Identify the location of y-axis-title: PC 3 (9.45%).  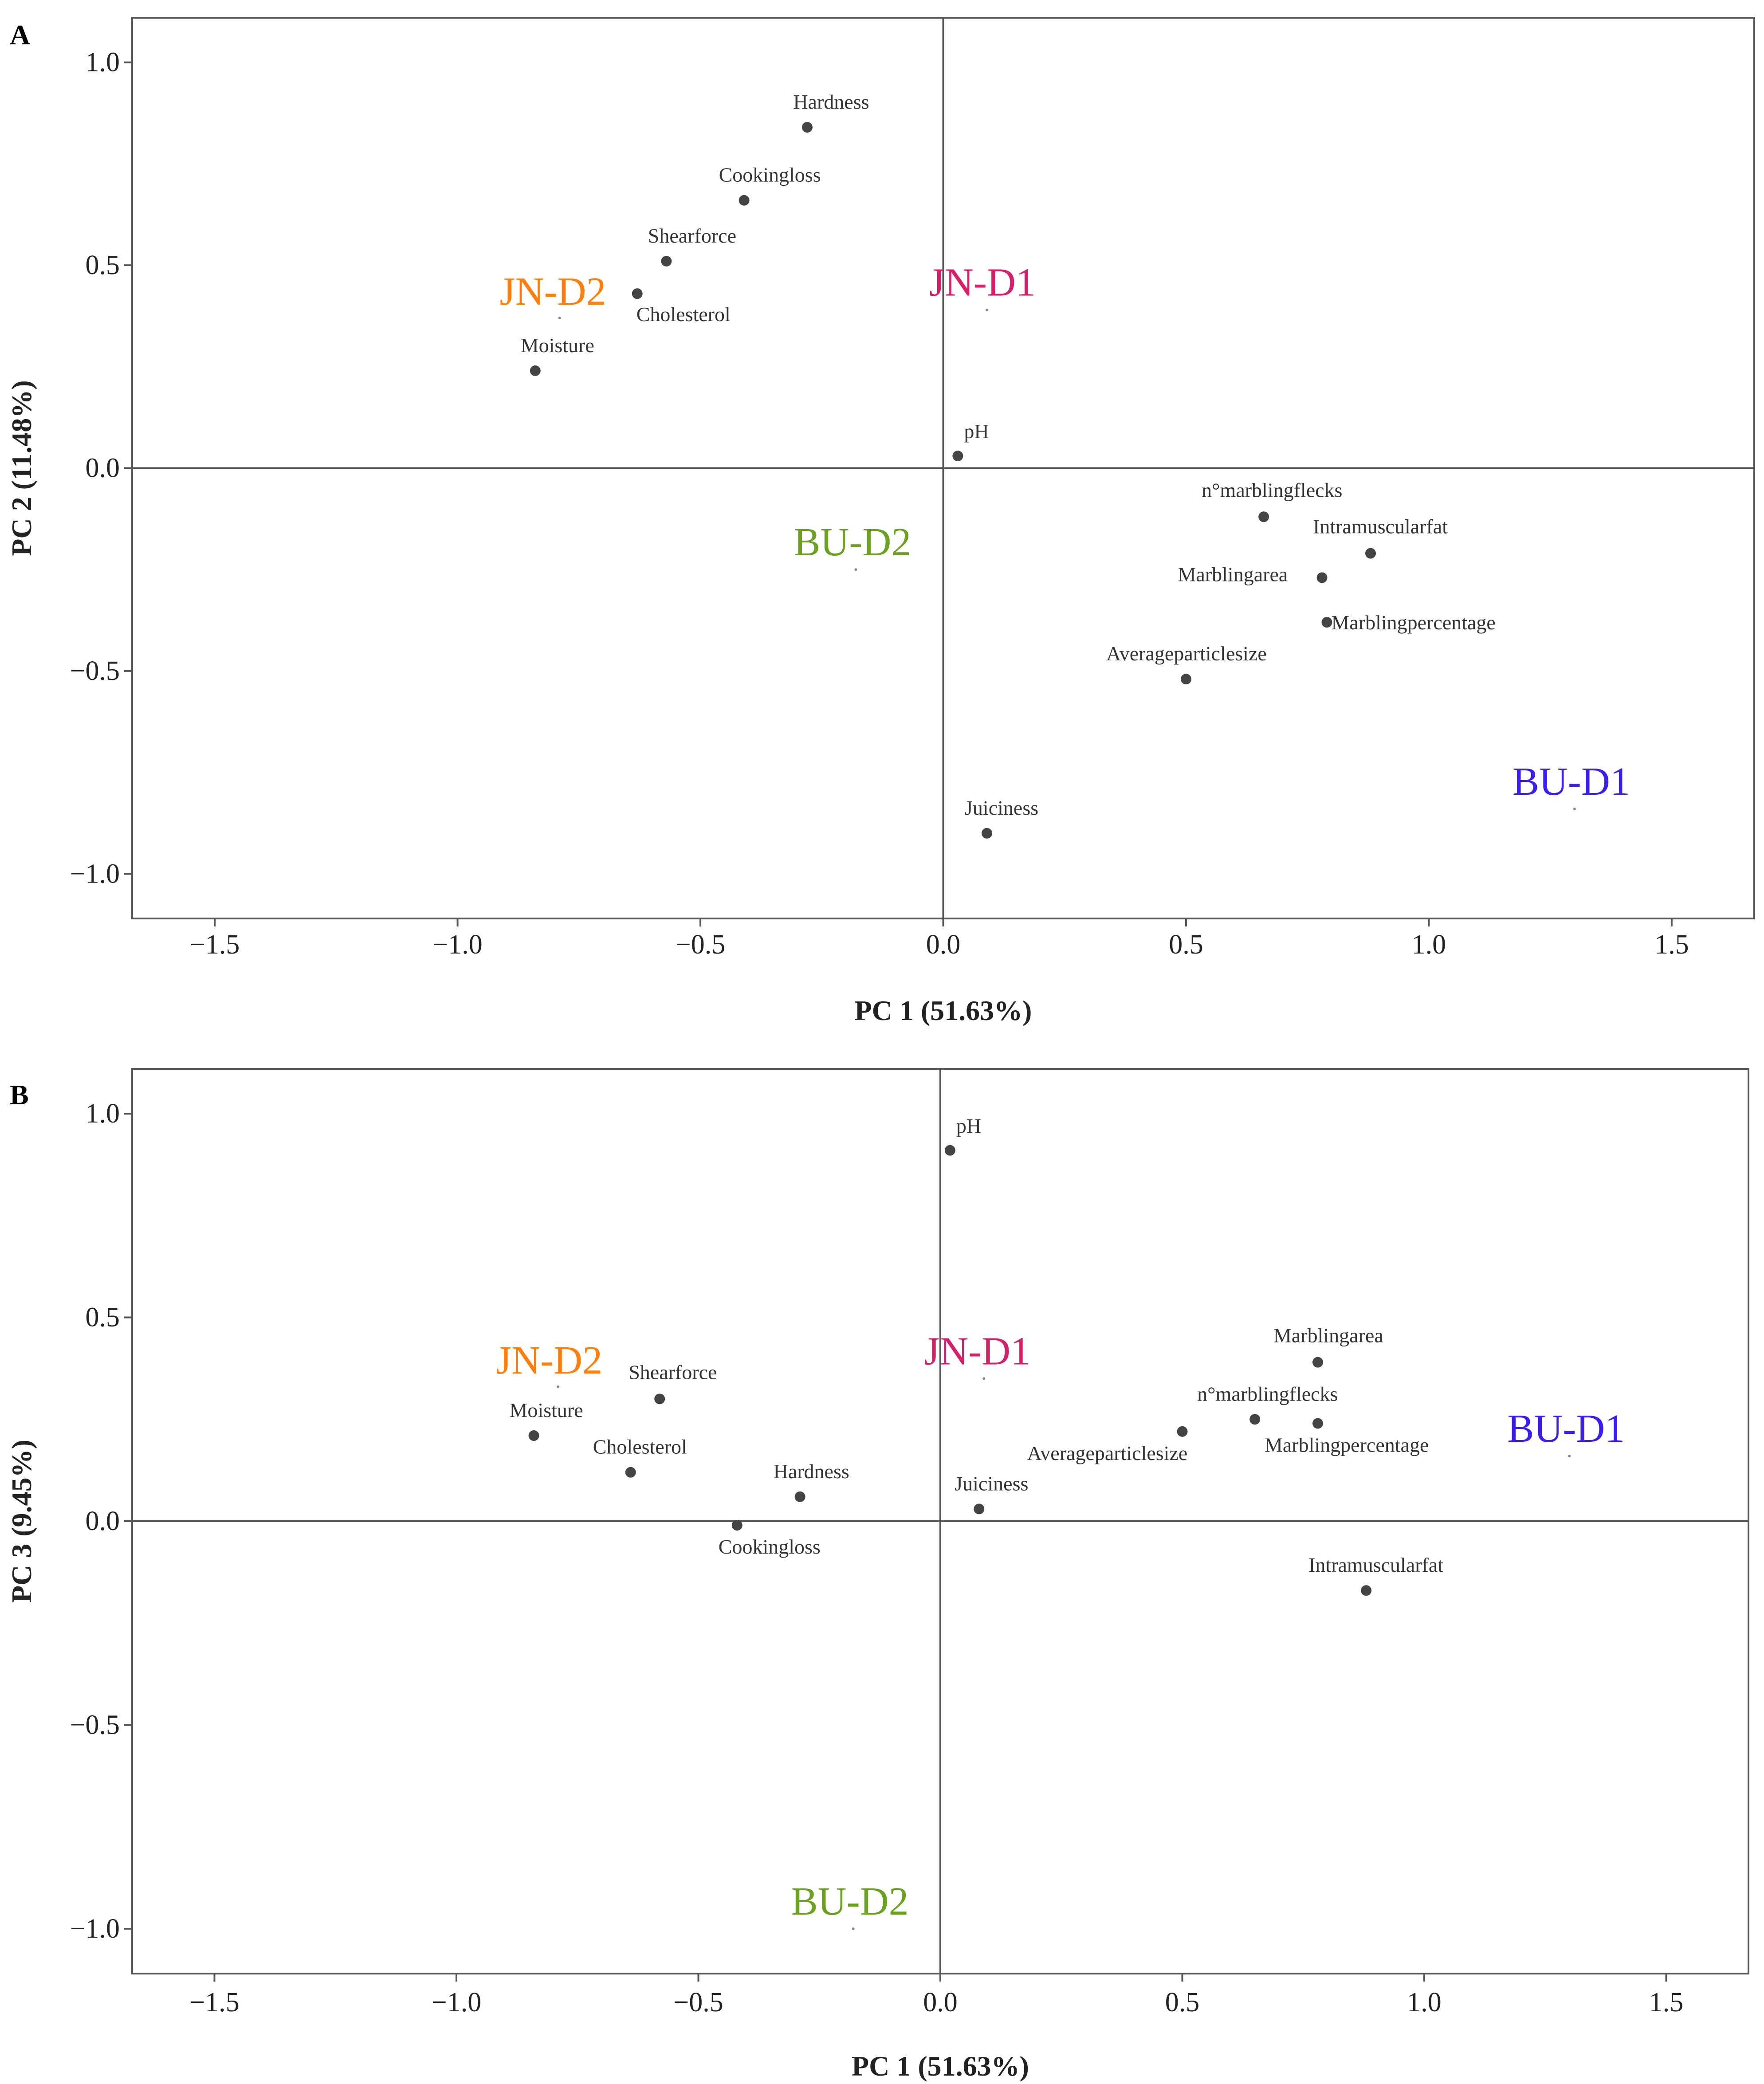
(21, 1521).